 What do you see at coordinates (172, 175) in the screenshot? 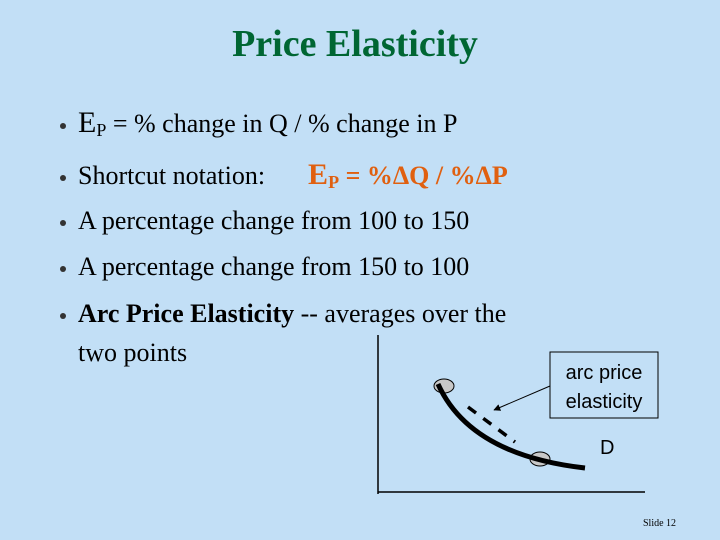
I see `text: Shortcut notation:` at bounding box center [172, 175].